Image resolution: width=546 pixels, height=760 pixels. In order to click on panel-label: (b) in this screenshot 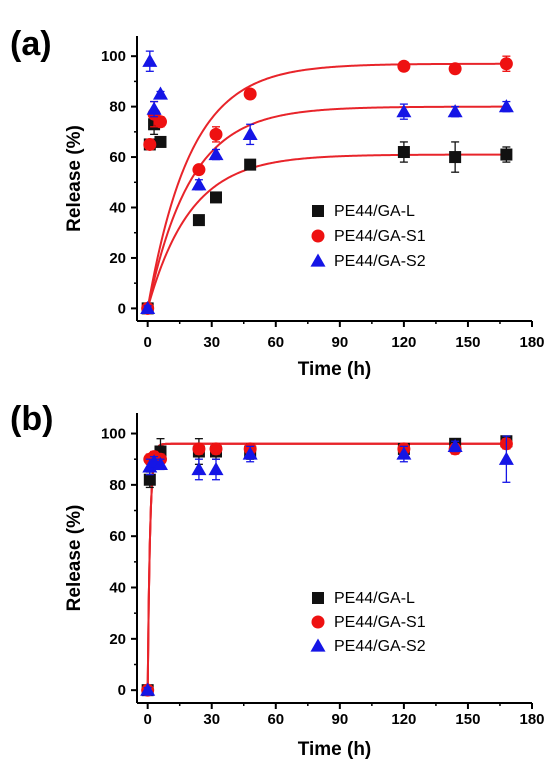, I will do `click(31, 419)`.